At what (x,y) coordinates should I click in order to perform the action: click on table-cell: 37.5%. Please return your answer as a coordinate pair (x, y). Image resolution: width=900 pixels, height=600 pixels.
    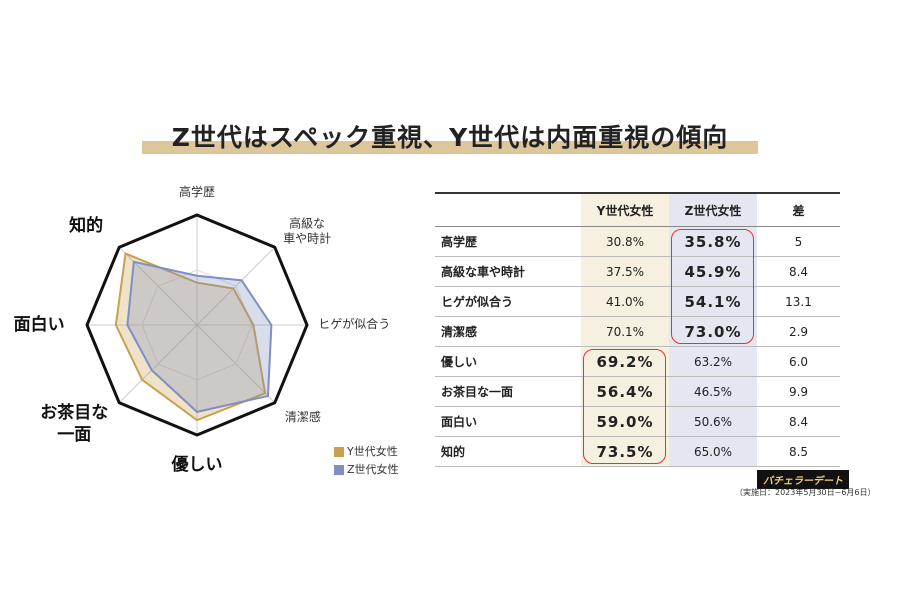
    Looking at the image, I should click on (625, 271).